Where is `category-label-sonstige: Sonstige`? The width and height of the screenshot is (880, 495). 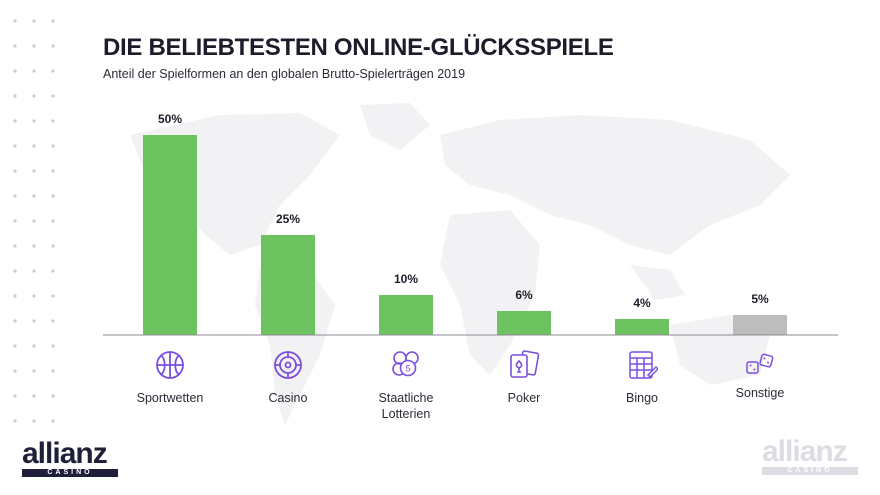
category-label-sonstige: Sonstige is located at coordinates (760, 393).